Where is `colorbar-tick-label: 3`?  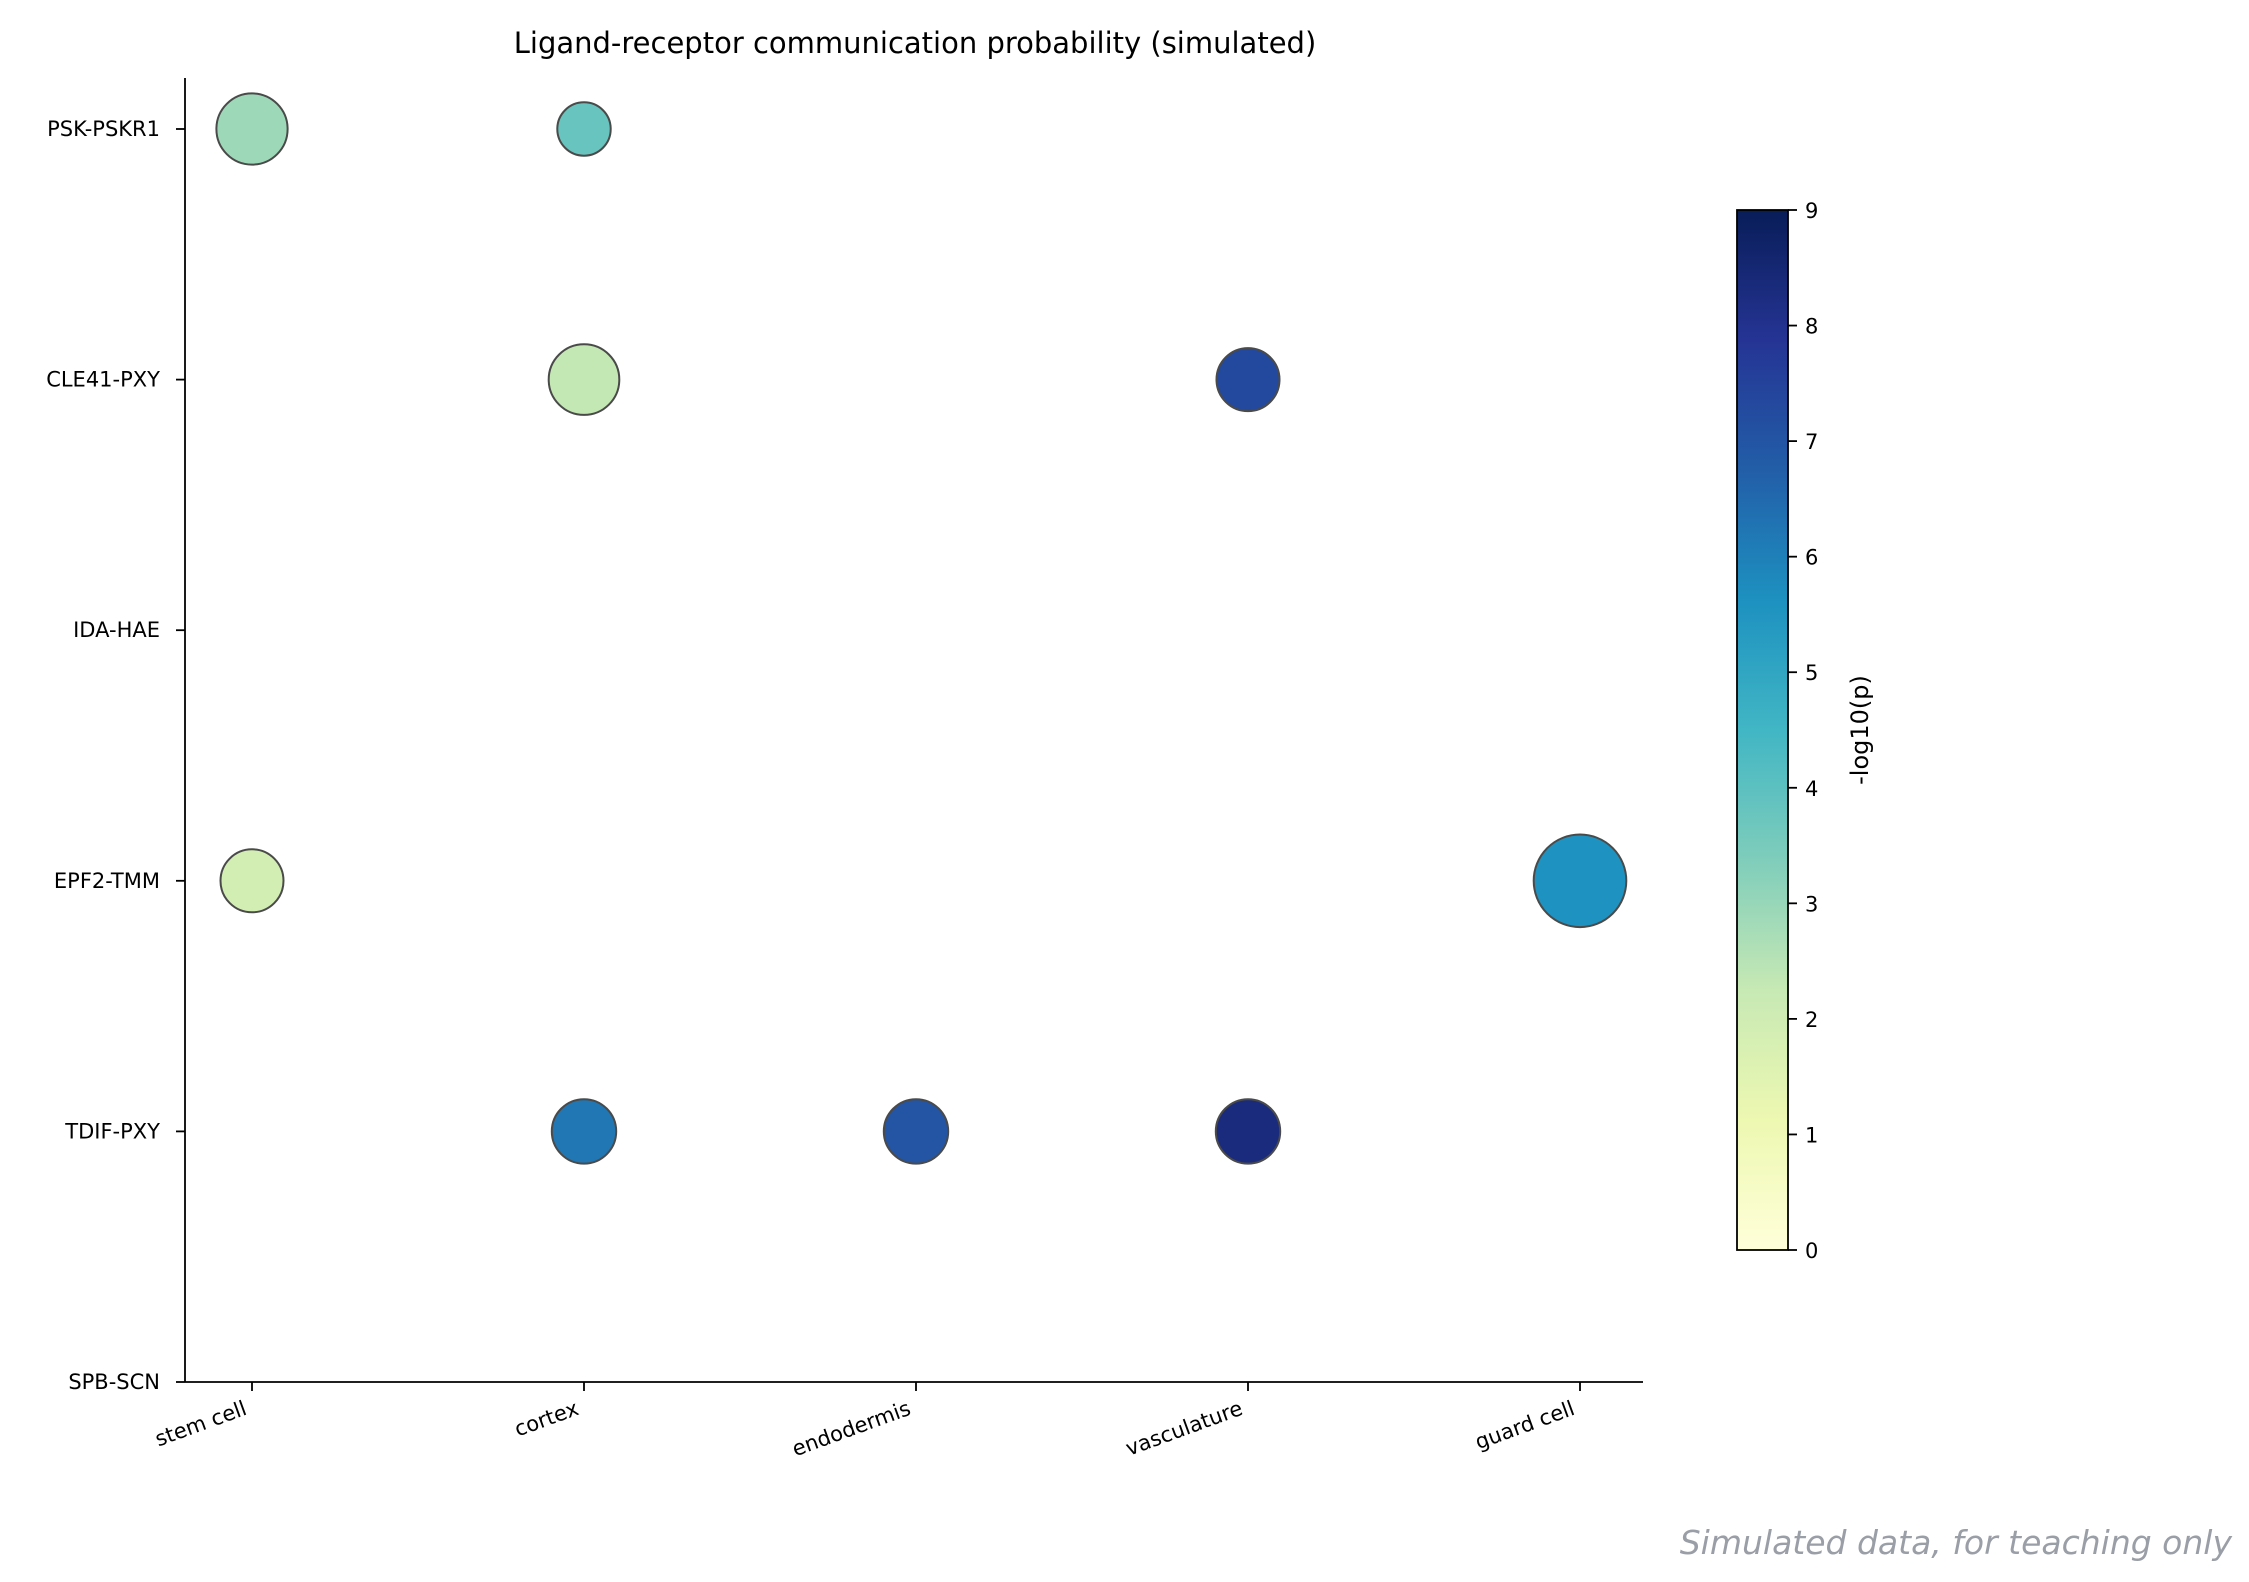 colorbar-tick-label: 3 is located at coordinates (1811, 904).